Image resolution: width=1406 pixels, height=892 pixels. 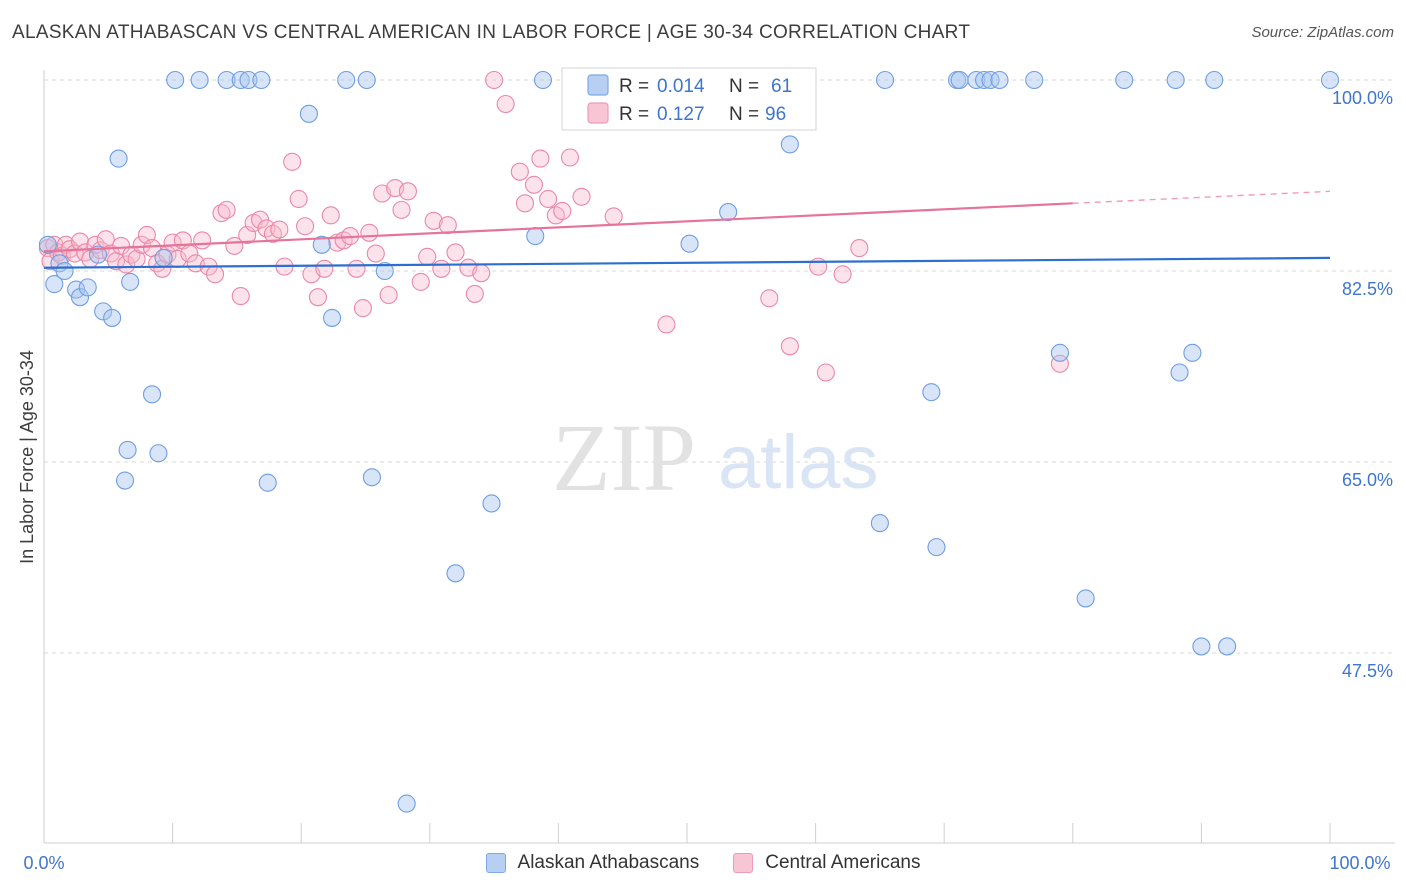 I want to click on y-tick-label: 65.0%, so click(x=1367, y=480).